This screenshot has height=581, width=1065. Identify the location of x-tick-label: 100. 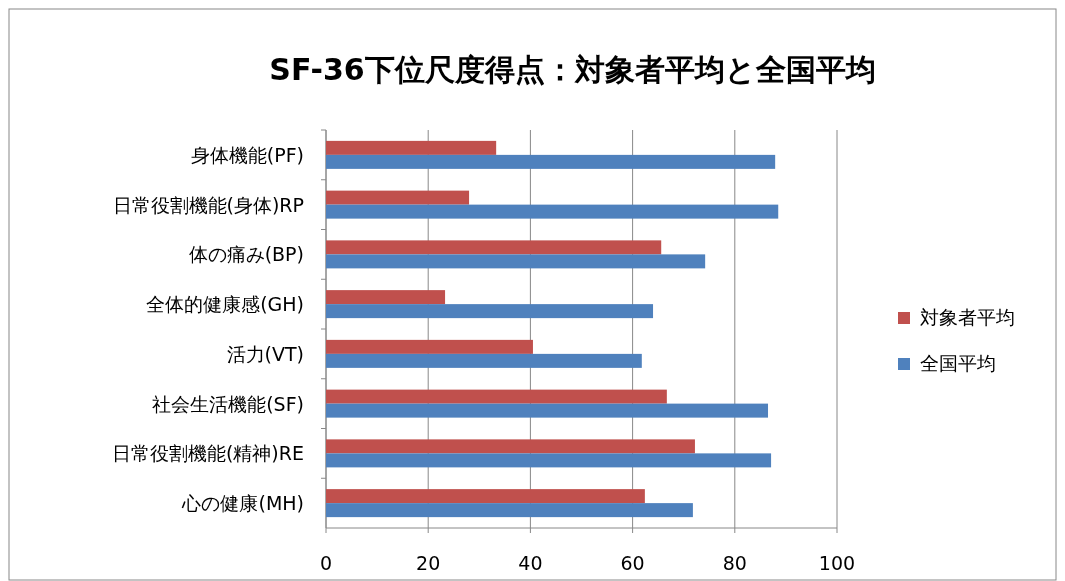
(837, 563).